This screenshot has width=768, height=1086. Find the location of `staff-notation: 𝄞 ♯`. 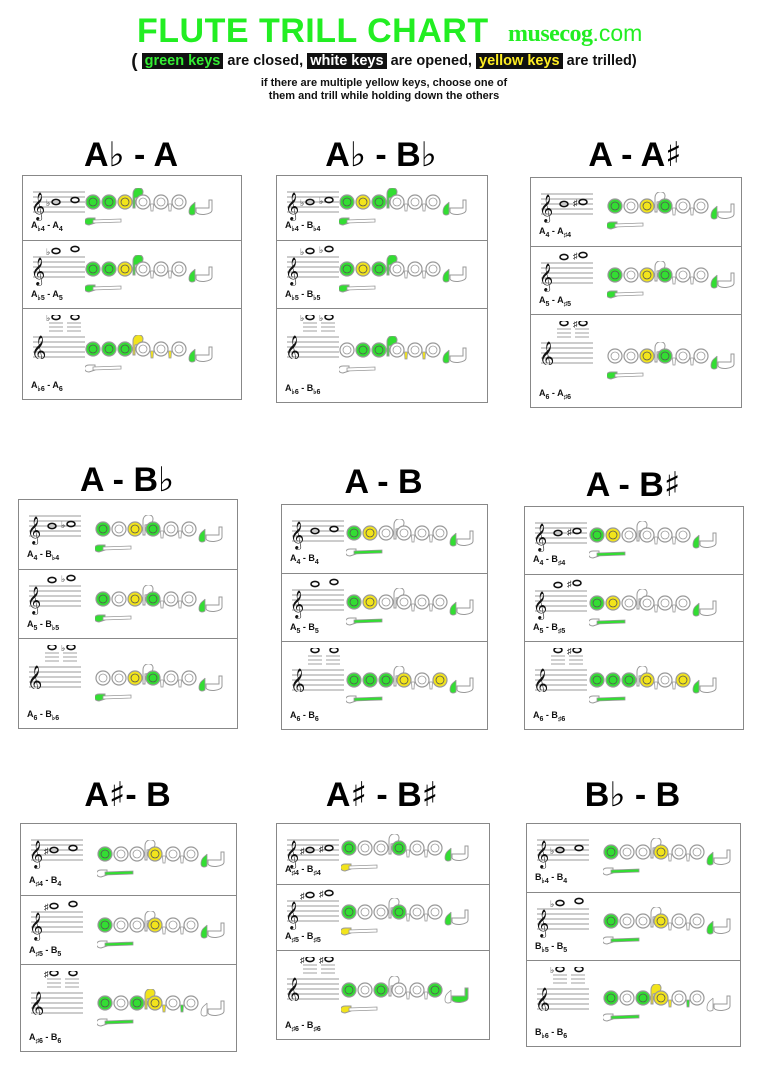

staff-notation: 𝄞 ♯ is located at coordinates (560, 670).